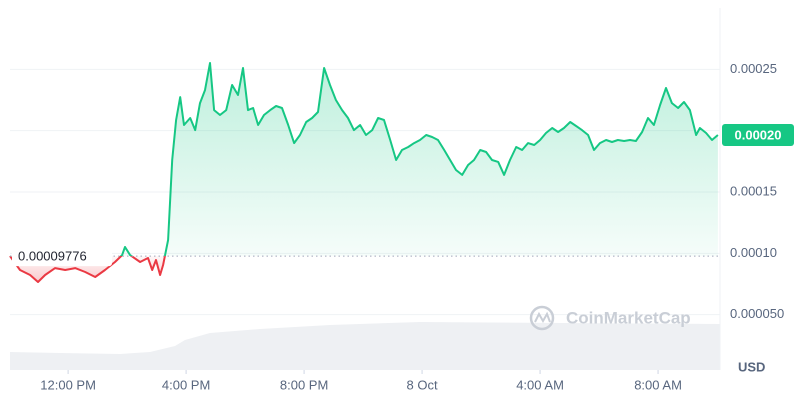 The width and height of the screenshot is (800, 400). What do you see at coordinates (757, 313) in the screenshot?
I see `y-tick-label: 0.000050` at bounding box center [757, 313].